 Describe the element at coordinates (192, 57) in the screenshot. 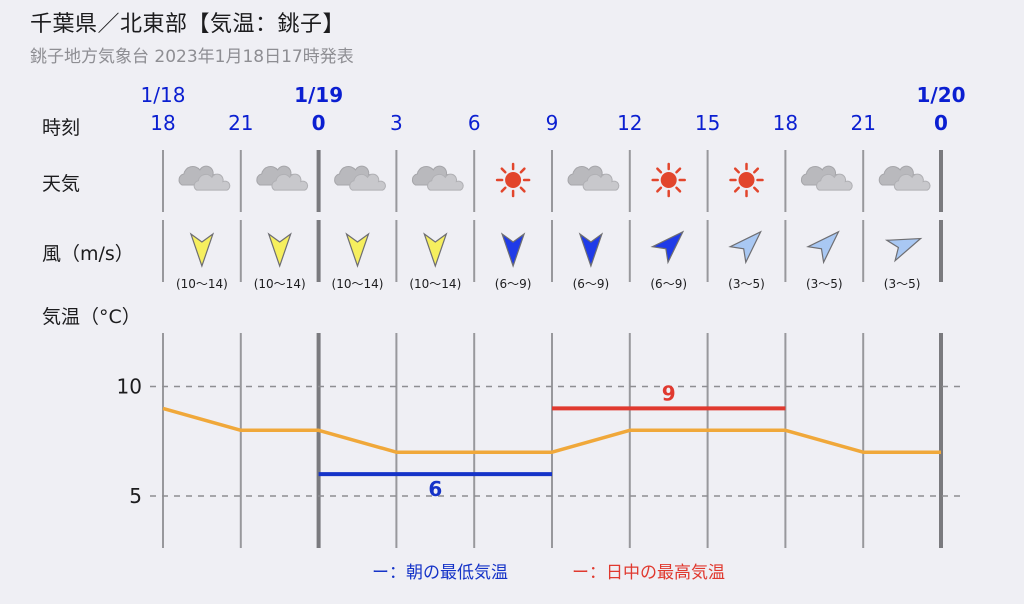

I see `issued-timestamp: 銚子地方気象台 2023年1月18日17時発表` at that location.